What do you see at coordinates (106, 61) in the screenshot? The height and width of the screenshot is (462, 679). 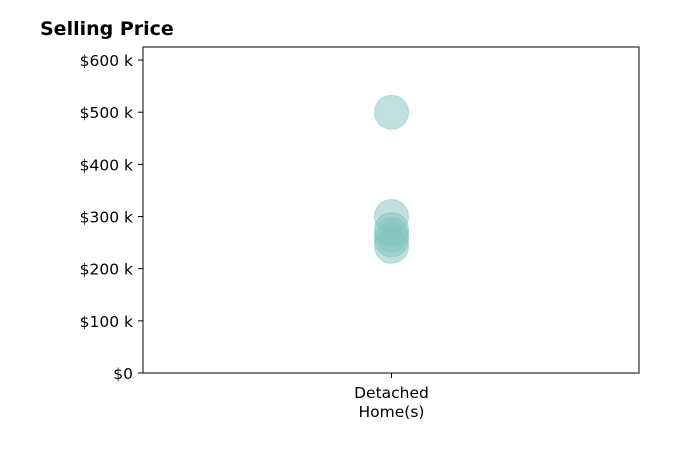 I see `y-tick-label: $600 k` at bounding box center [106, 61].